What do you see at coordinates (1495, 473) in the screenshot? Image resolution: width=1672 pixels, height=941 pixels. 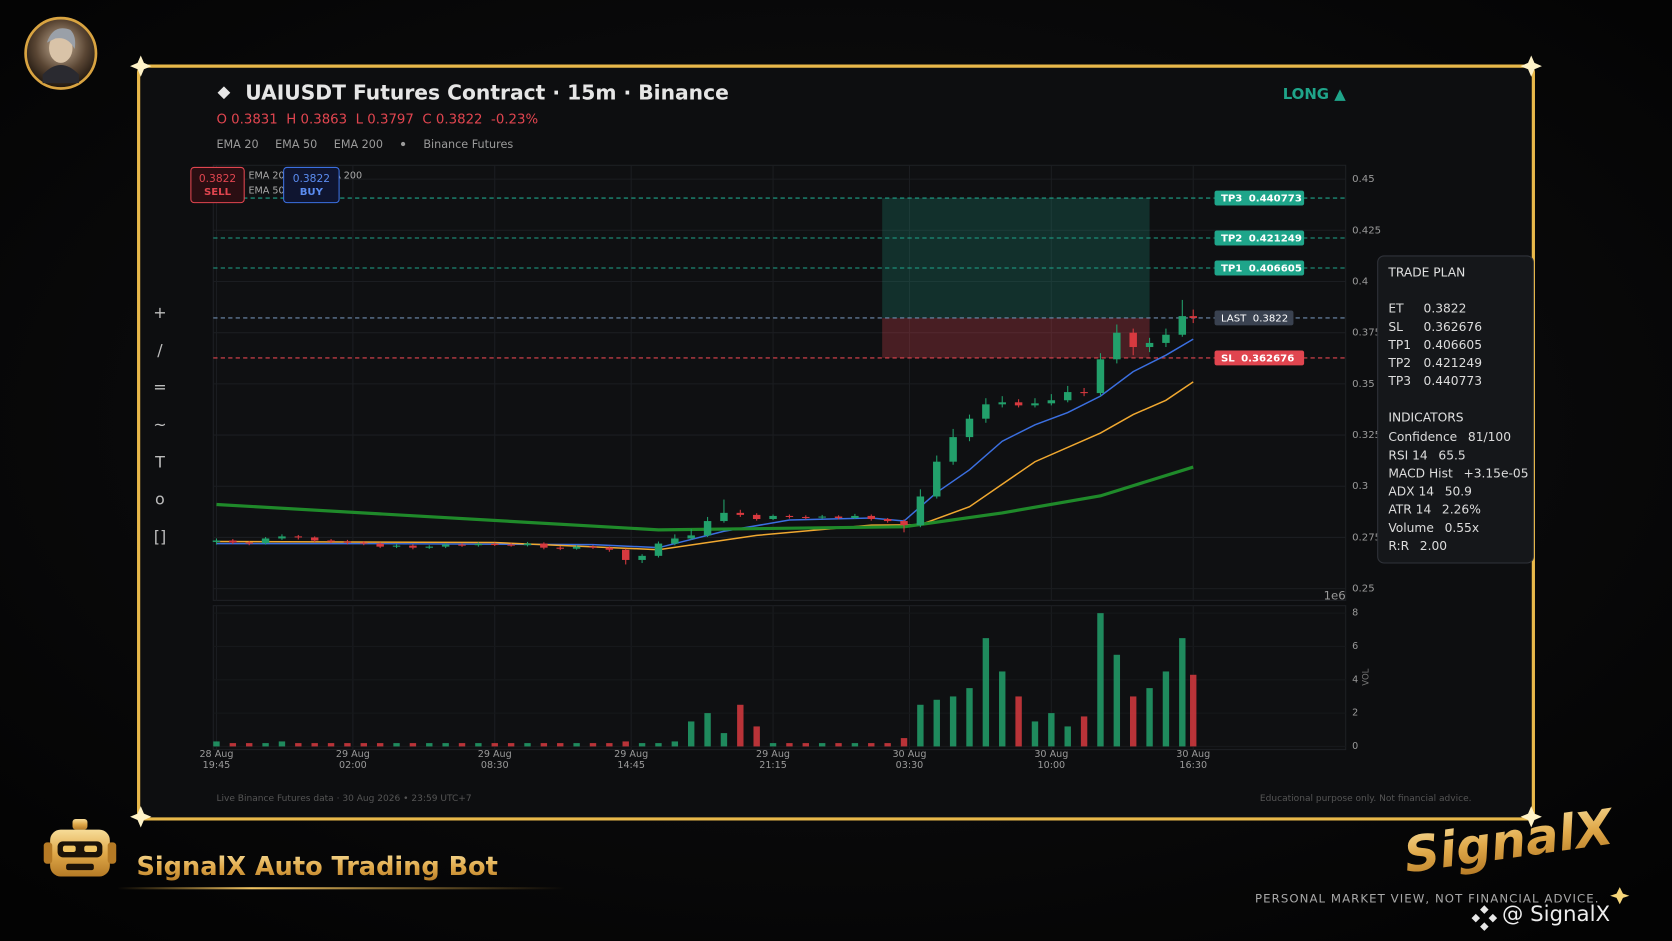 I see `indicator-value: +3.15e-05` at bounding box center [1495, 473].